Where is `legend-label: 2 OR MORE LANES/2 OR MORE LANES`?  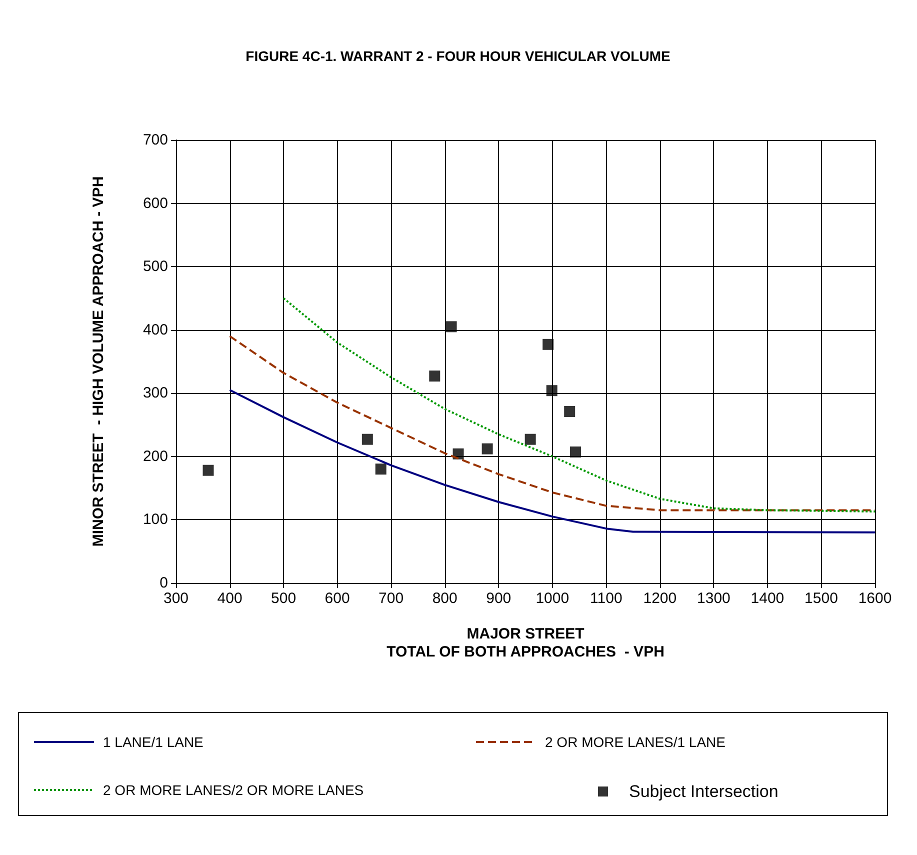
legend-label: 2 OR MORE LANES/2 OR MORE LANES is located at coordinates (233, 790).